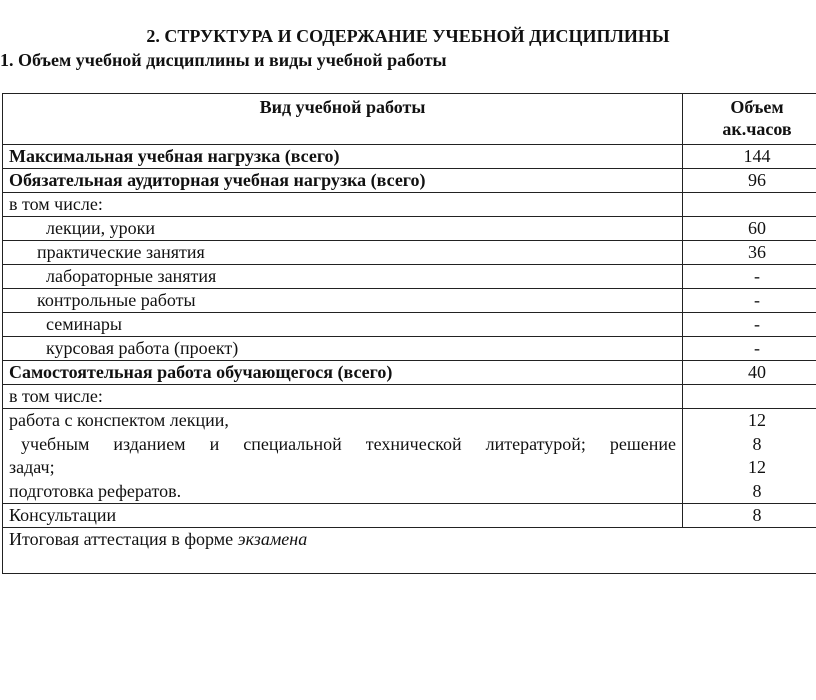 The image size is (816, 700). Describe the element at coordinates (95, 490) in the screenshot. I see `line: подготовка рефератов.` at that location.